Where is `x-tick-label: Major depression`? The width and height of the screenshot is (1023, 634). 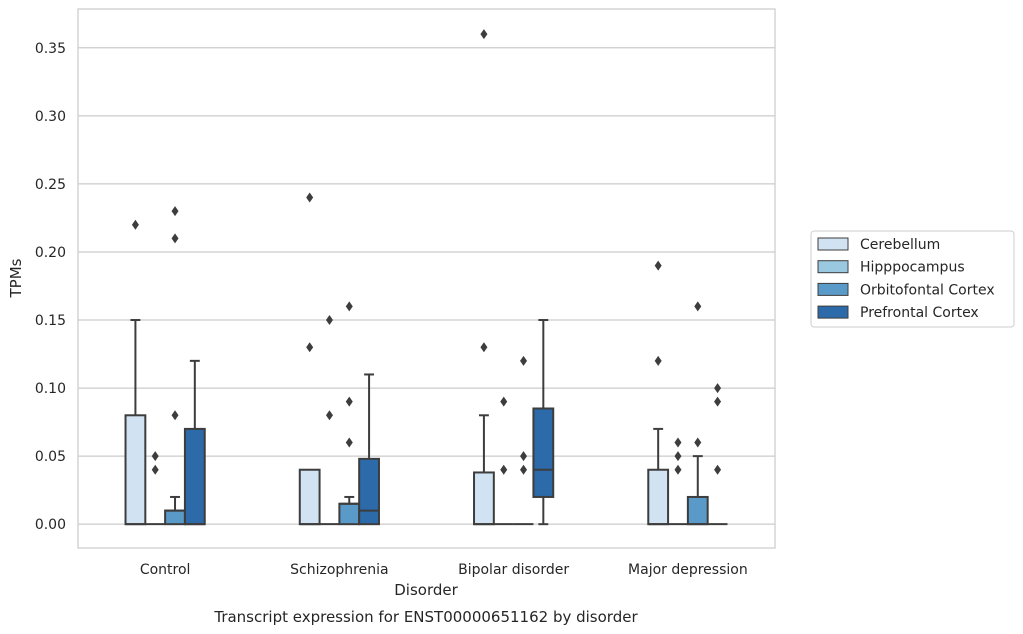
x-tick-label: Major depression is located at coordinates (688, 570).